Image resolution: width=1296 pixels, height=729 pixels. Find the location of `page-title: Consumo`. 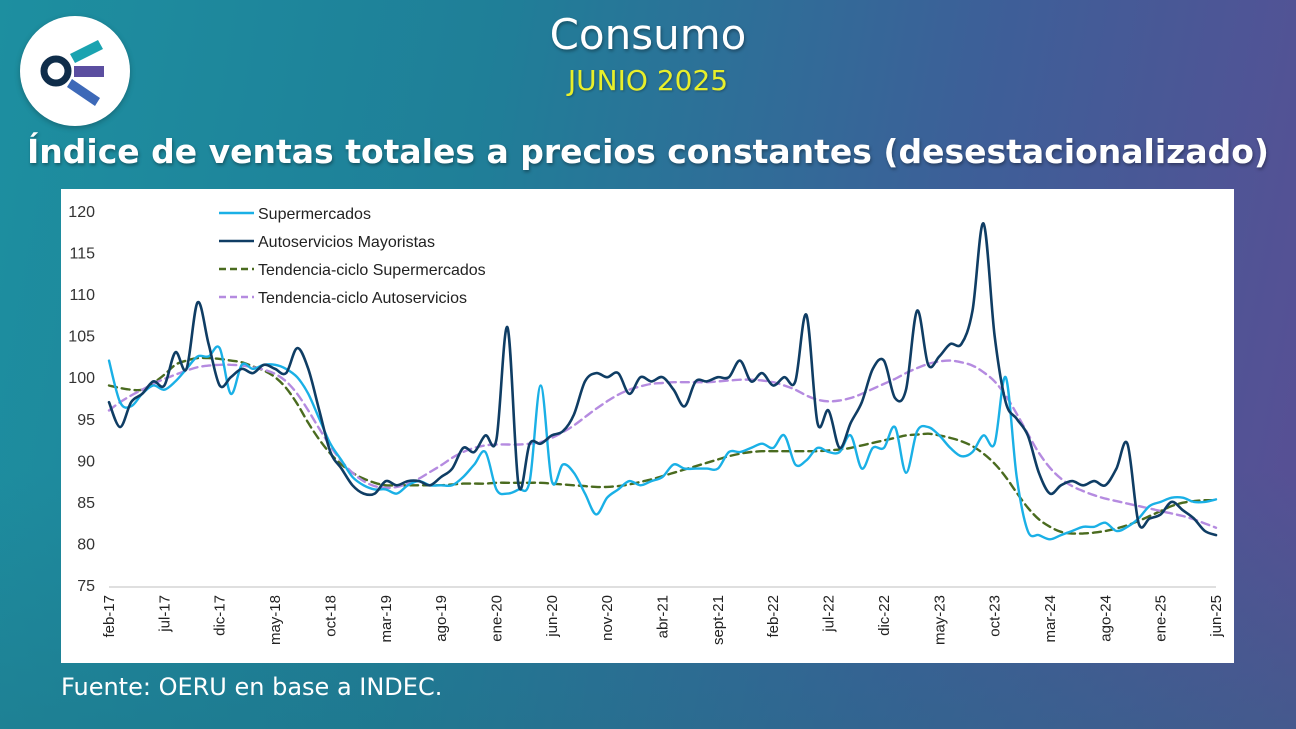

page-title: Consumo is located at coordinates (648, 34).